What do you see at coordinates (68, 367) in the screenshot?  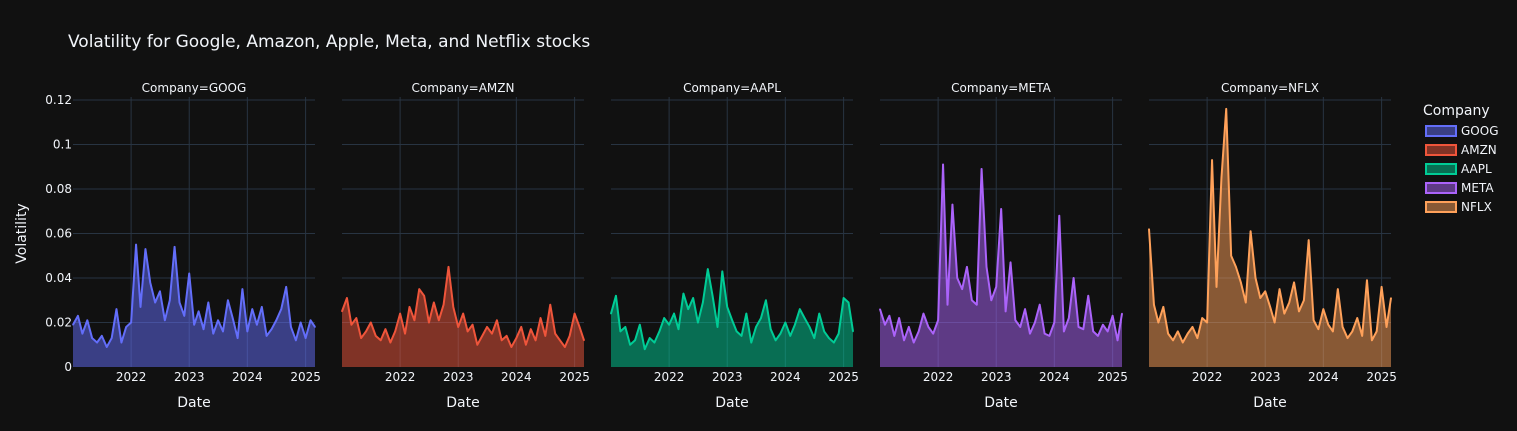 I see `y-tick-label: 0` at bounding box center [68, 367].